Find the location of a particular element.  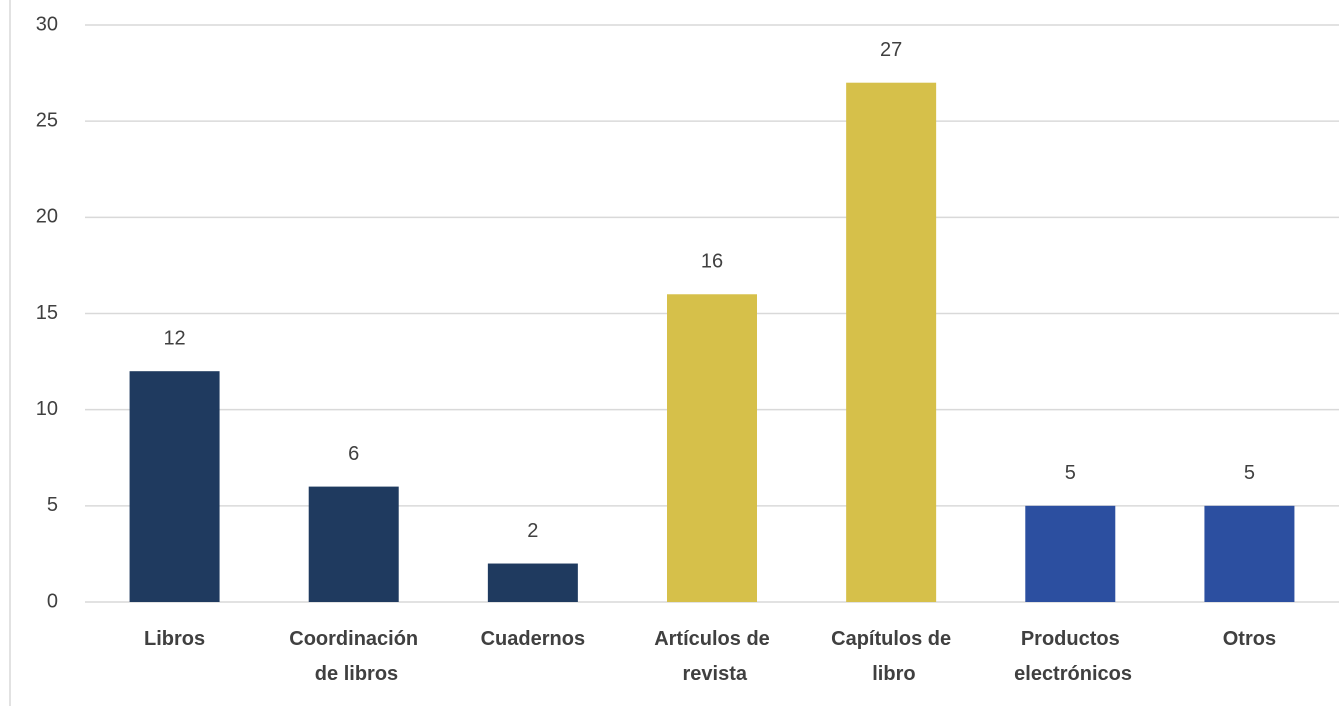

y-tick-label: 25 is located at coordinates (47, 120).